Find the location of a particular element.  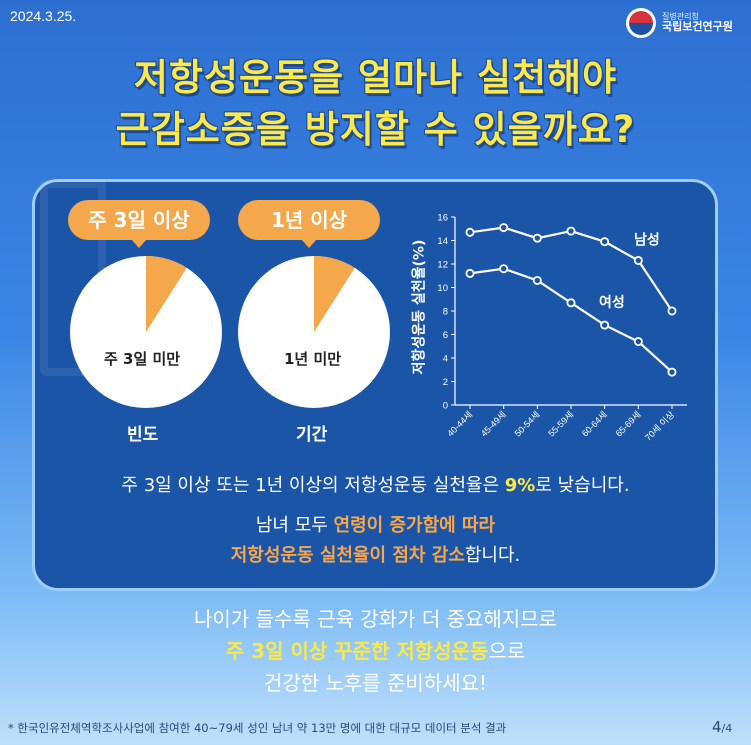

frequency-inner-label: 주 3일 미만 is located at coordinates (142, 359).